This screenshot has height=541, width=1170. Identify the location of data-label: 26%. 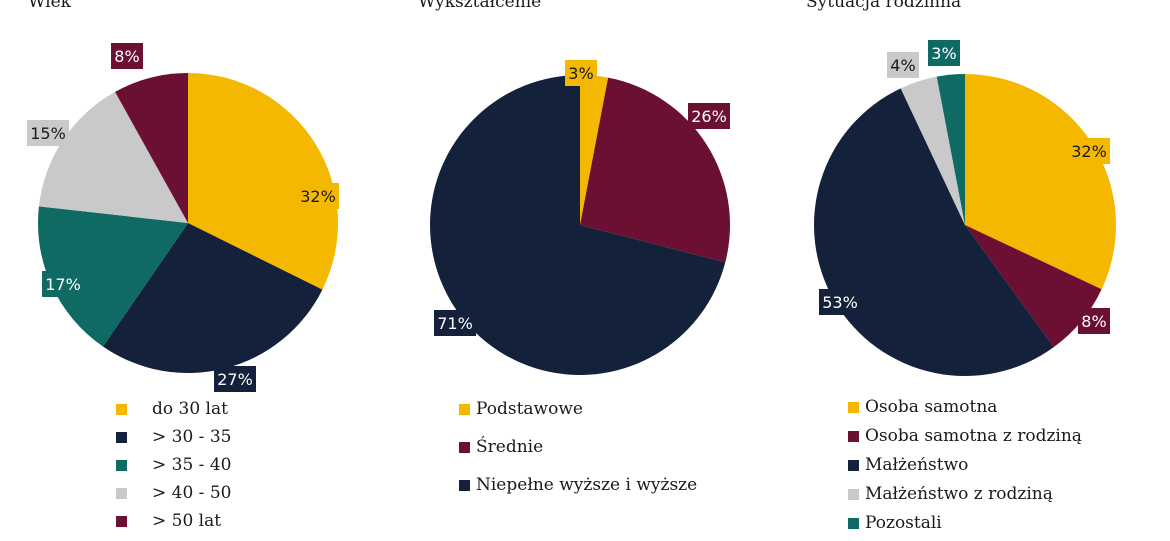
(709, 116).